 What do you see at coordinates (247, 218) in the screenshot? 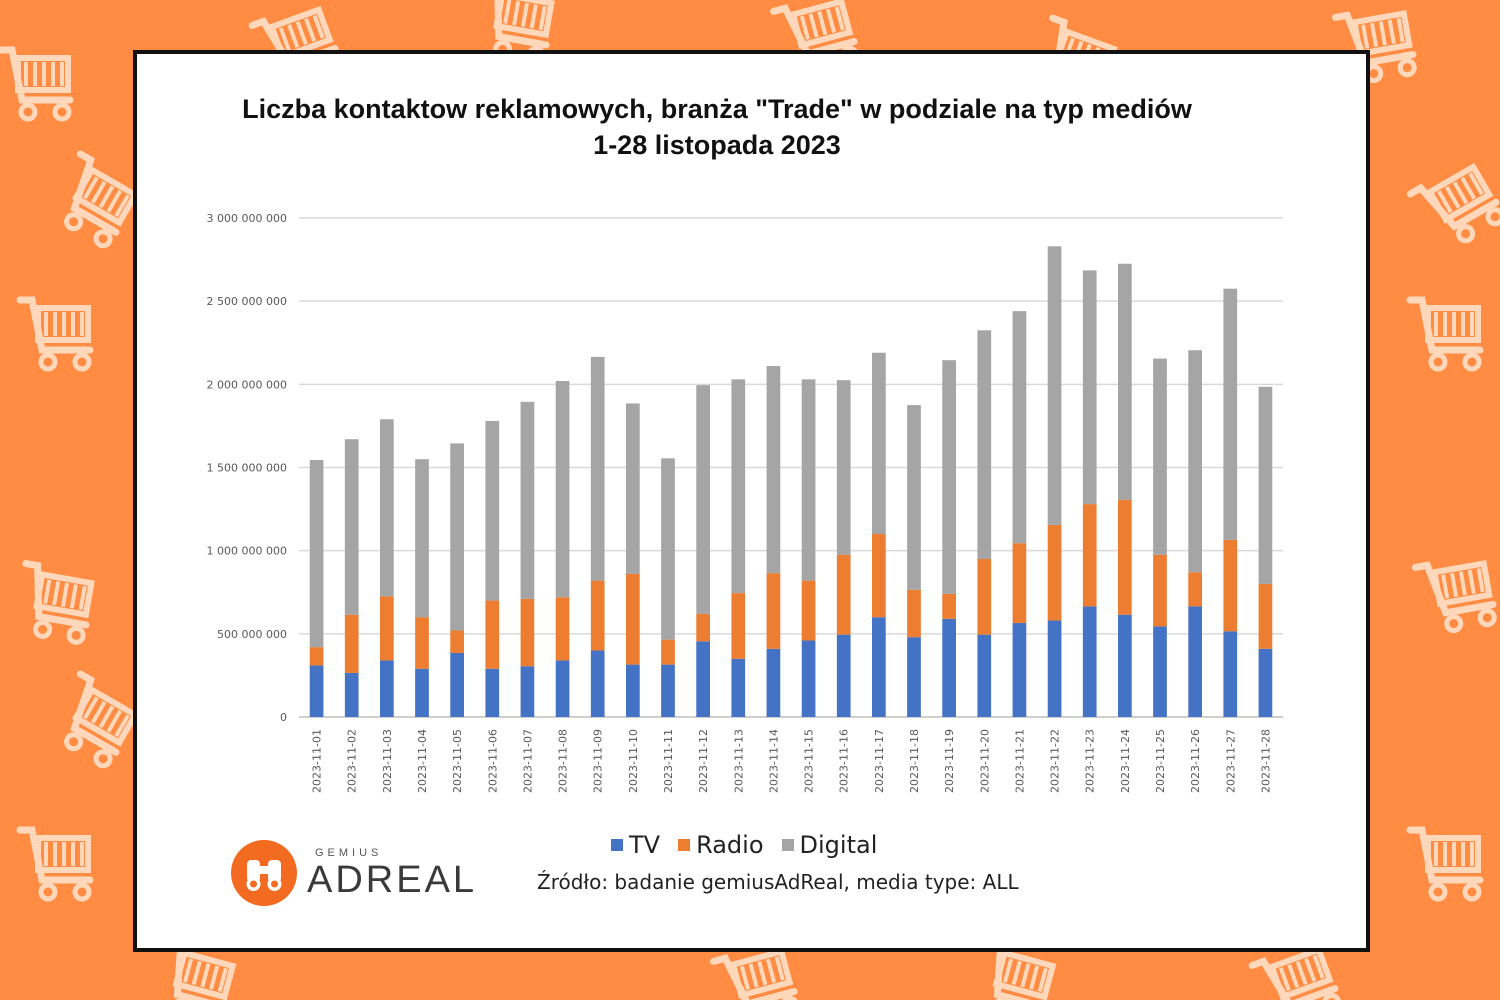
I see `y-tick-label: 3 000 000 000` at bounding box center [247, 218].